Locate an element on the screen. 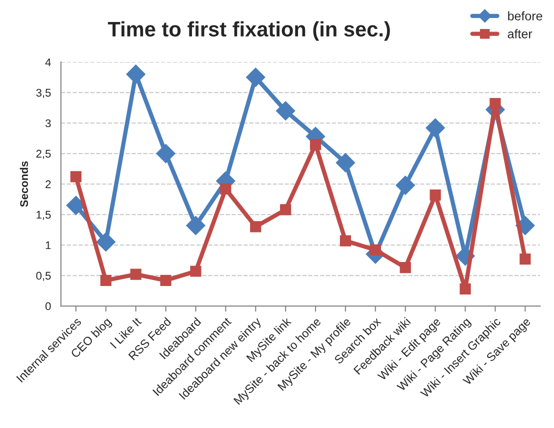 The height and width of the screenshot is (428, 554). y-tick-label: 3 is located at coordinates (48, 123).